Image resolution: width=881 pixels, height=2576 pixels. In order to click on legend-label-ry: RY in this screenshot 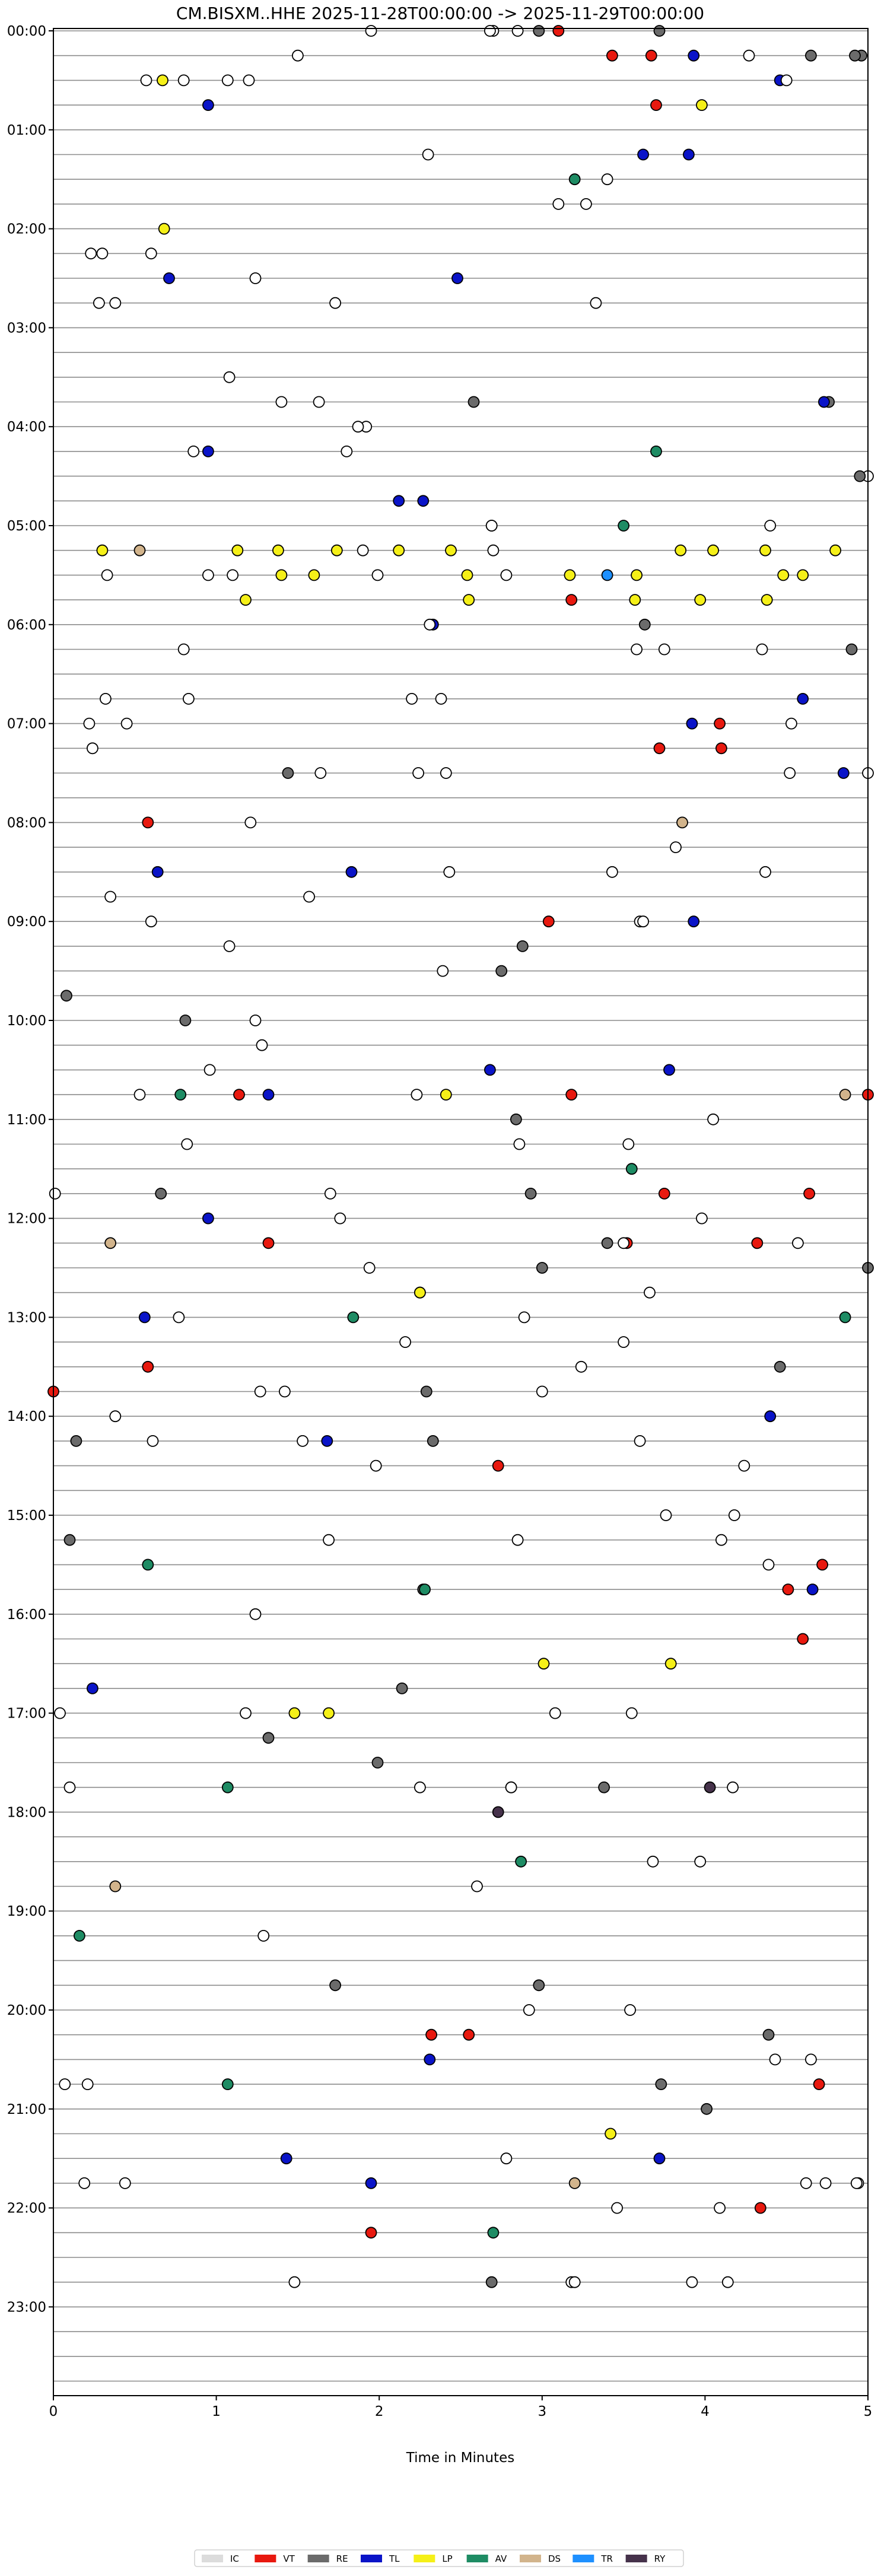, I will do `click(660, 2558)`.